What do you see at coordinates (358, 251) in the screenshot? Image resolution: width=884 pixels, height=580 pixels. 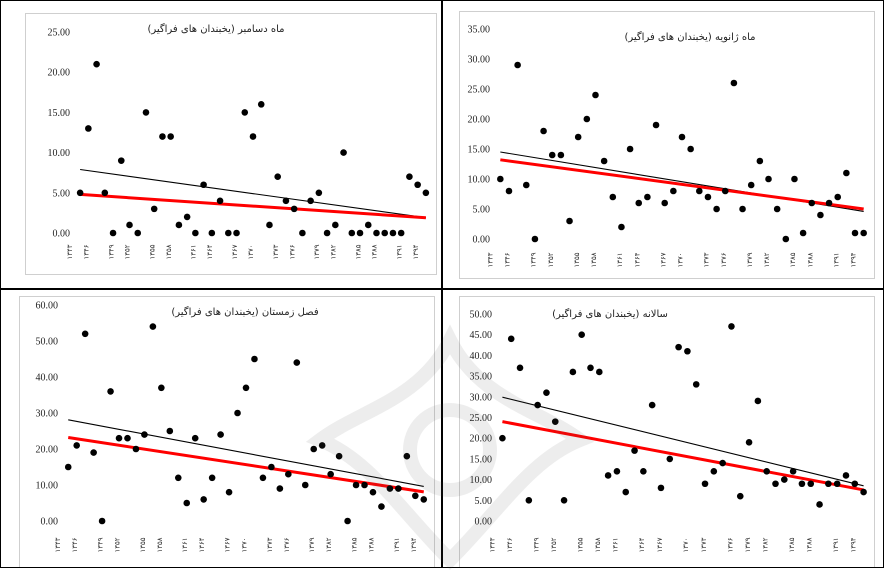 I see `x-tick-label: ۱۳۸۵` at bounding box center [358, 251].